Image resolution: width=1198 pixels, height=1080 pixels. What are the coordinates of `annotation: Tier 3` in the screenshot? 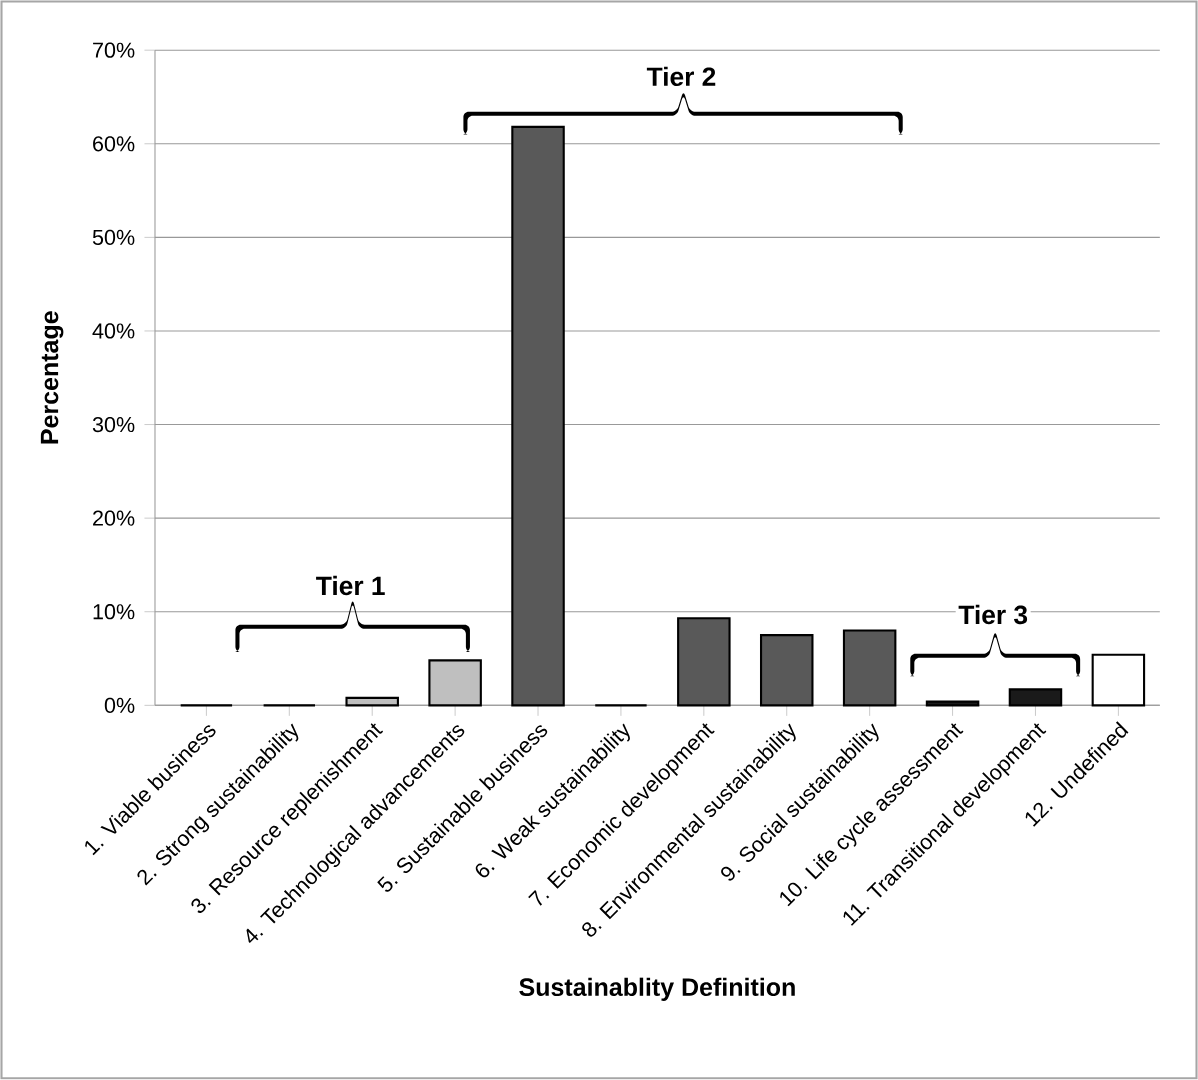 It's located at (993, 615).